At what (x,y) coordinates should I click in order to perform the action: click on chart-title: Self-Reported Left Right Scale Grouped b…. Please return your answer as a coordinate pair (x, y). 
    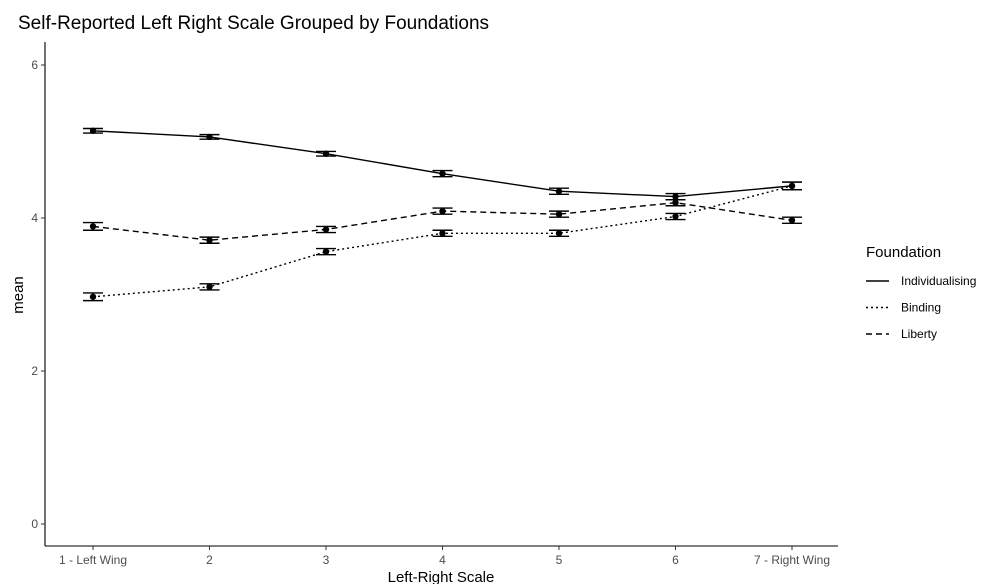
    Looking at the image, I should click on (253, 23).